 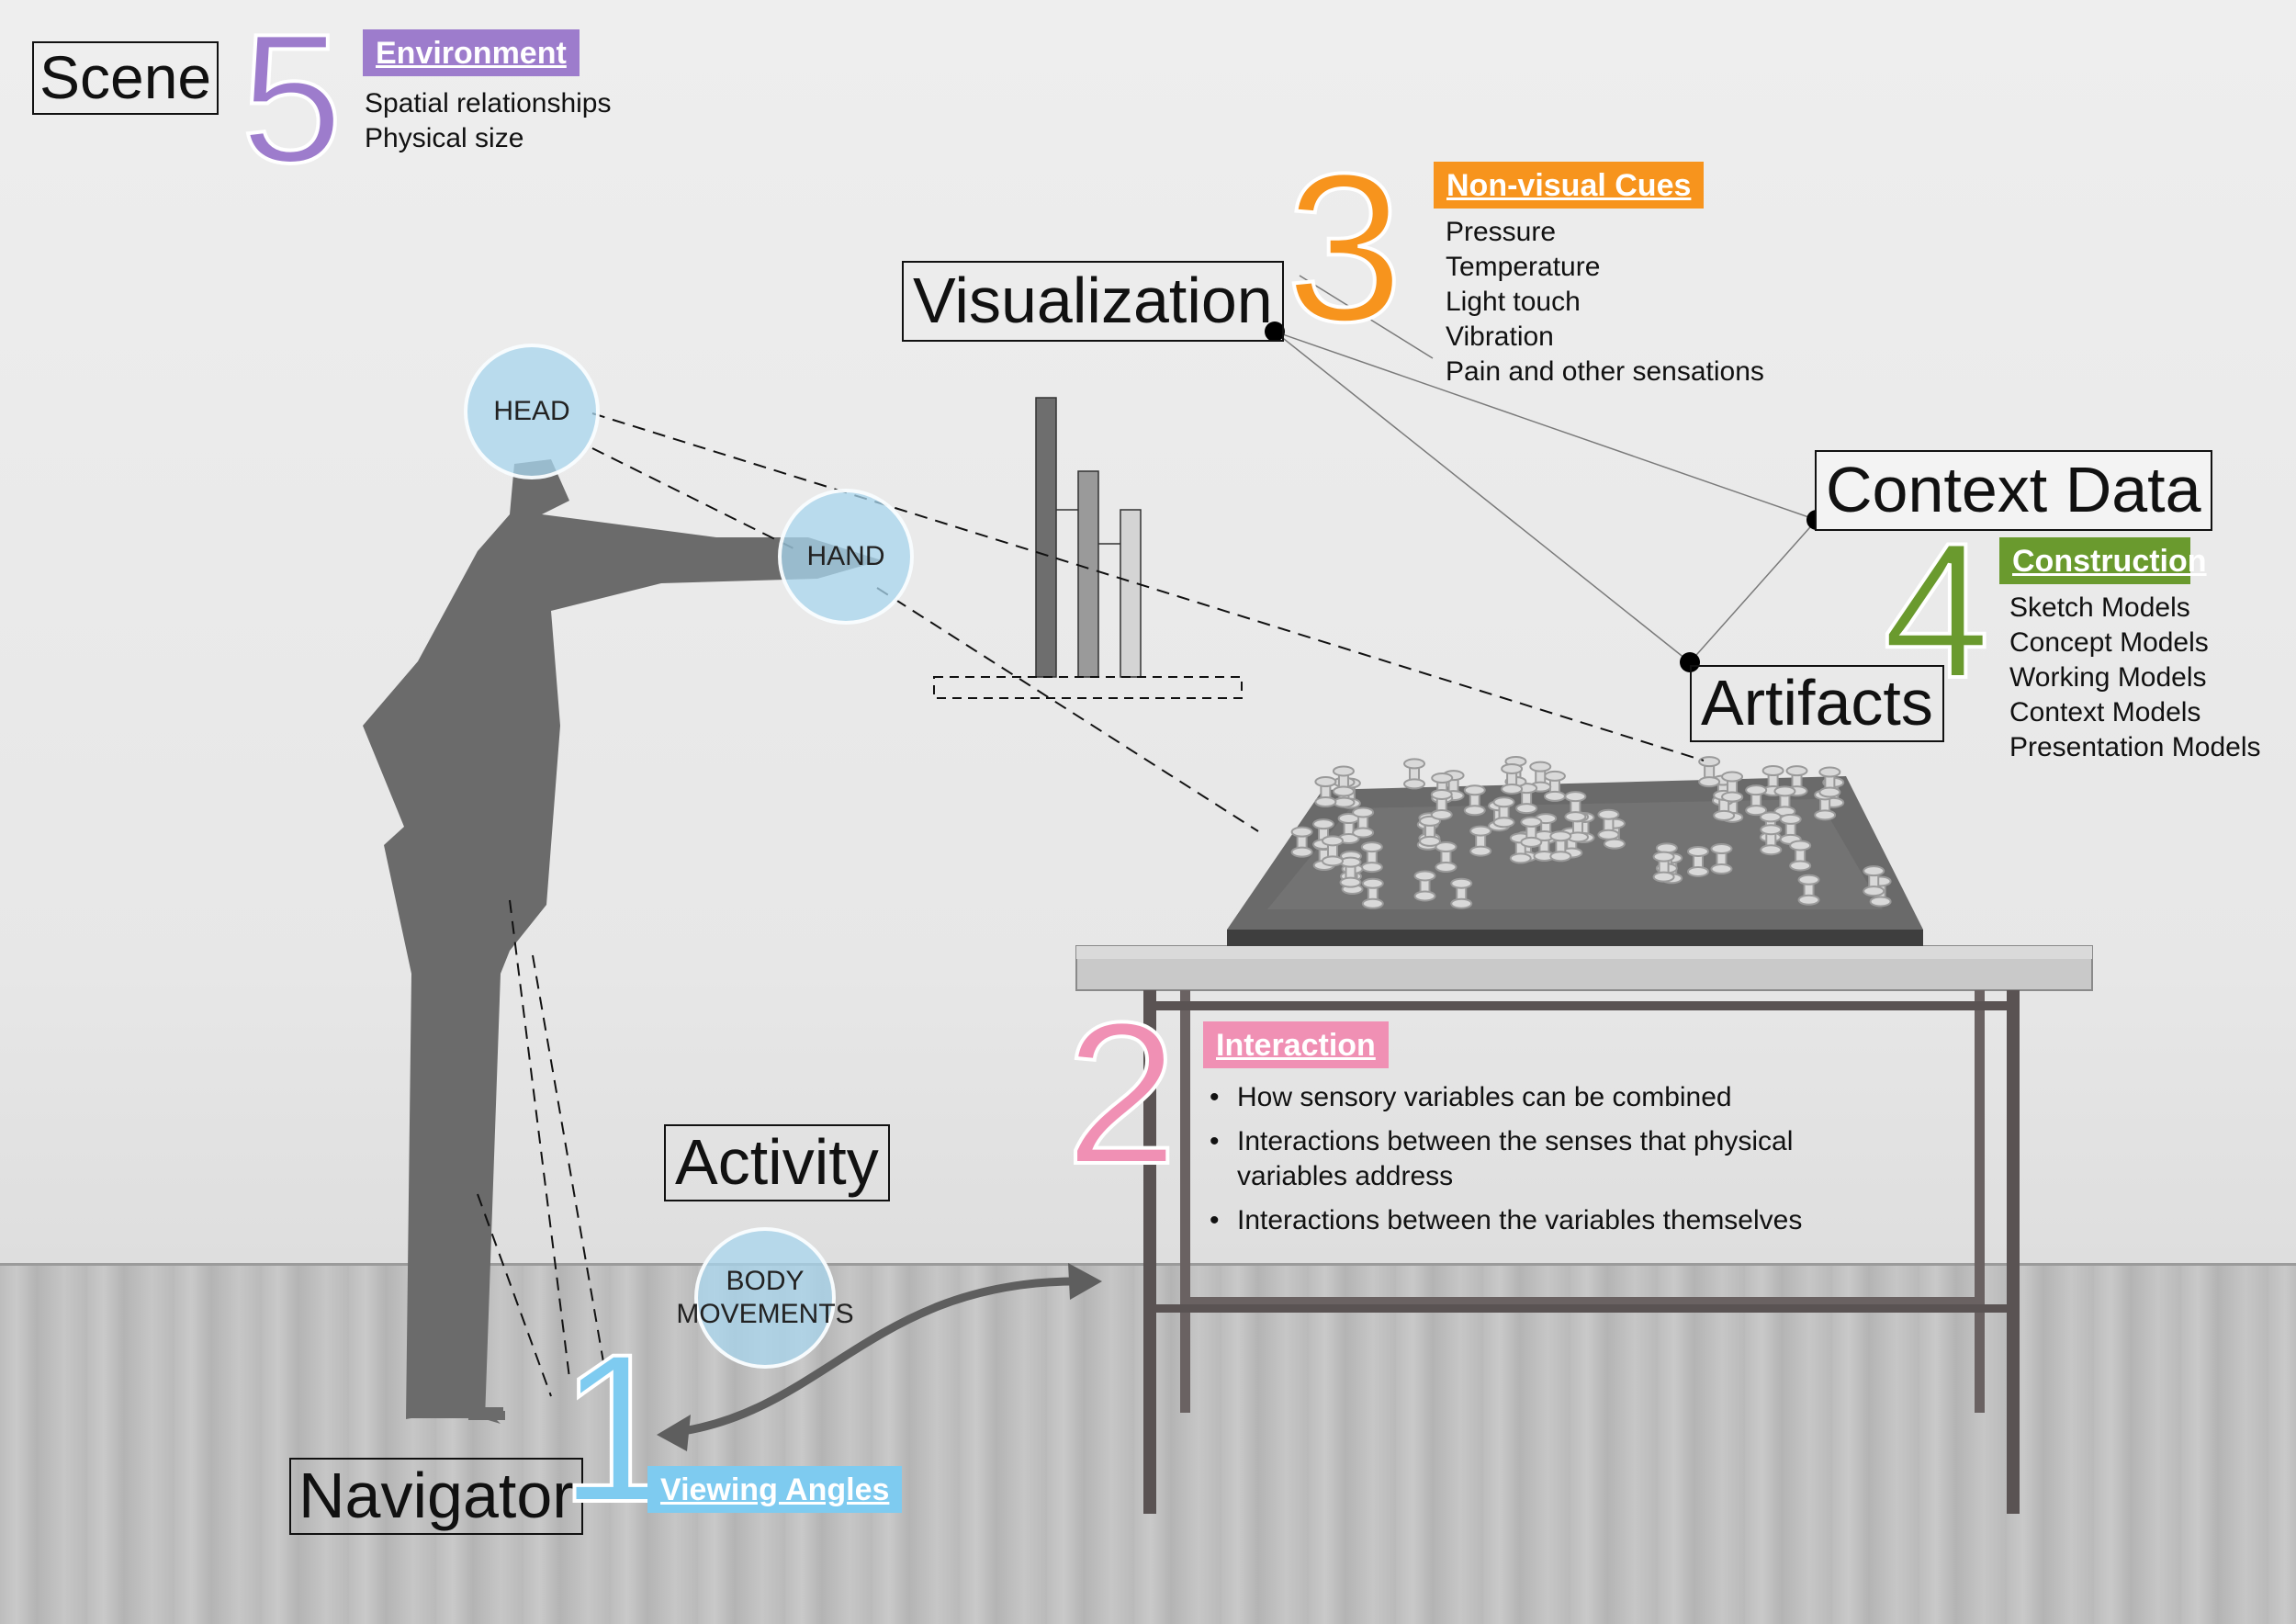 I want to click on section-4-title: Construction, so click(x=2103, y=561).